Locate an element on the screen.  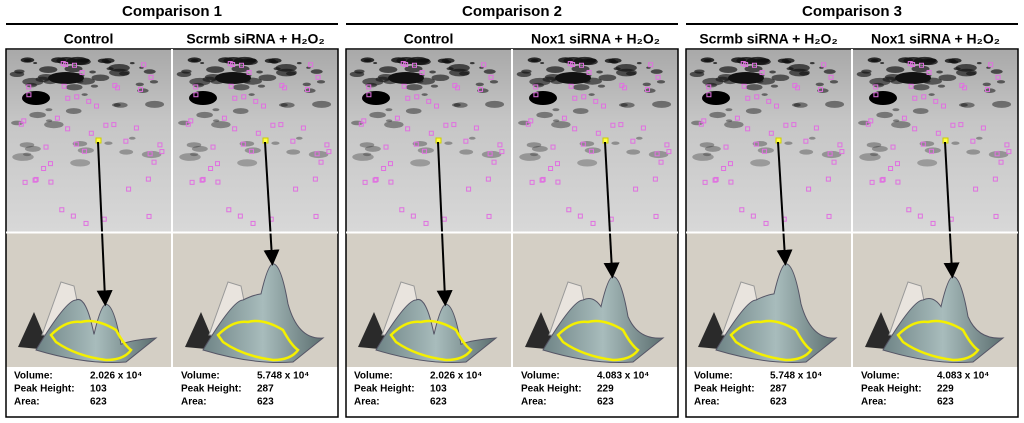
stat-value: 103 is located at coordinates (438, 389).